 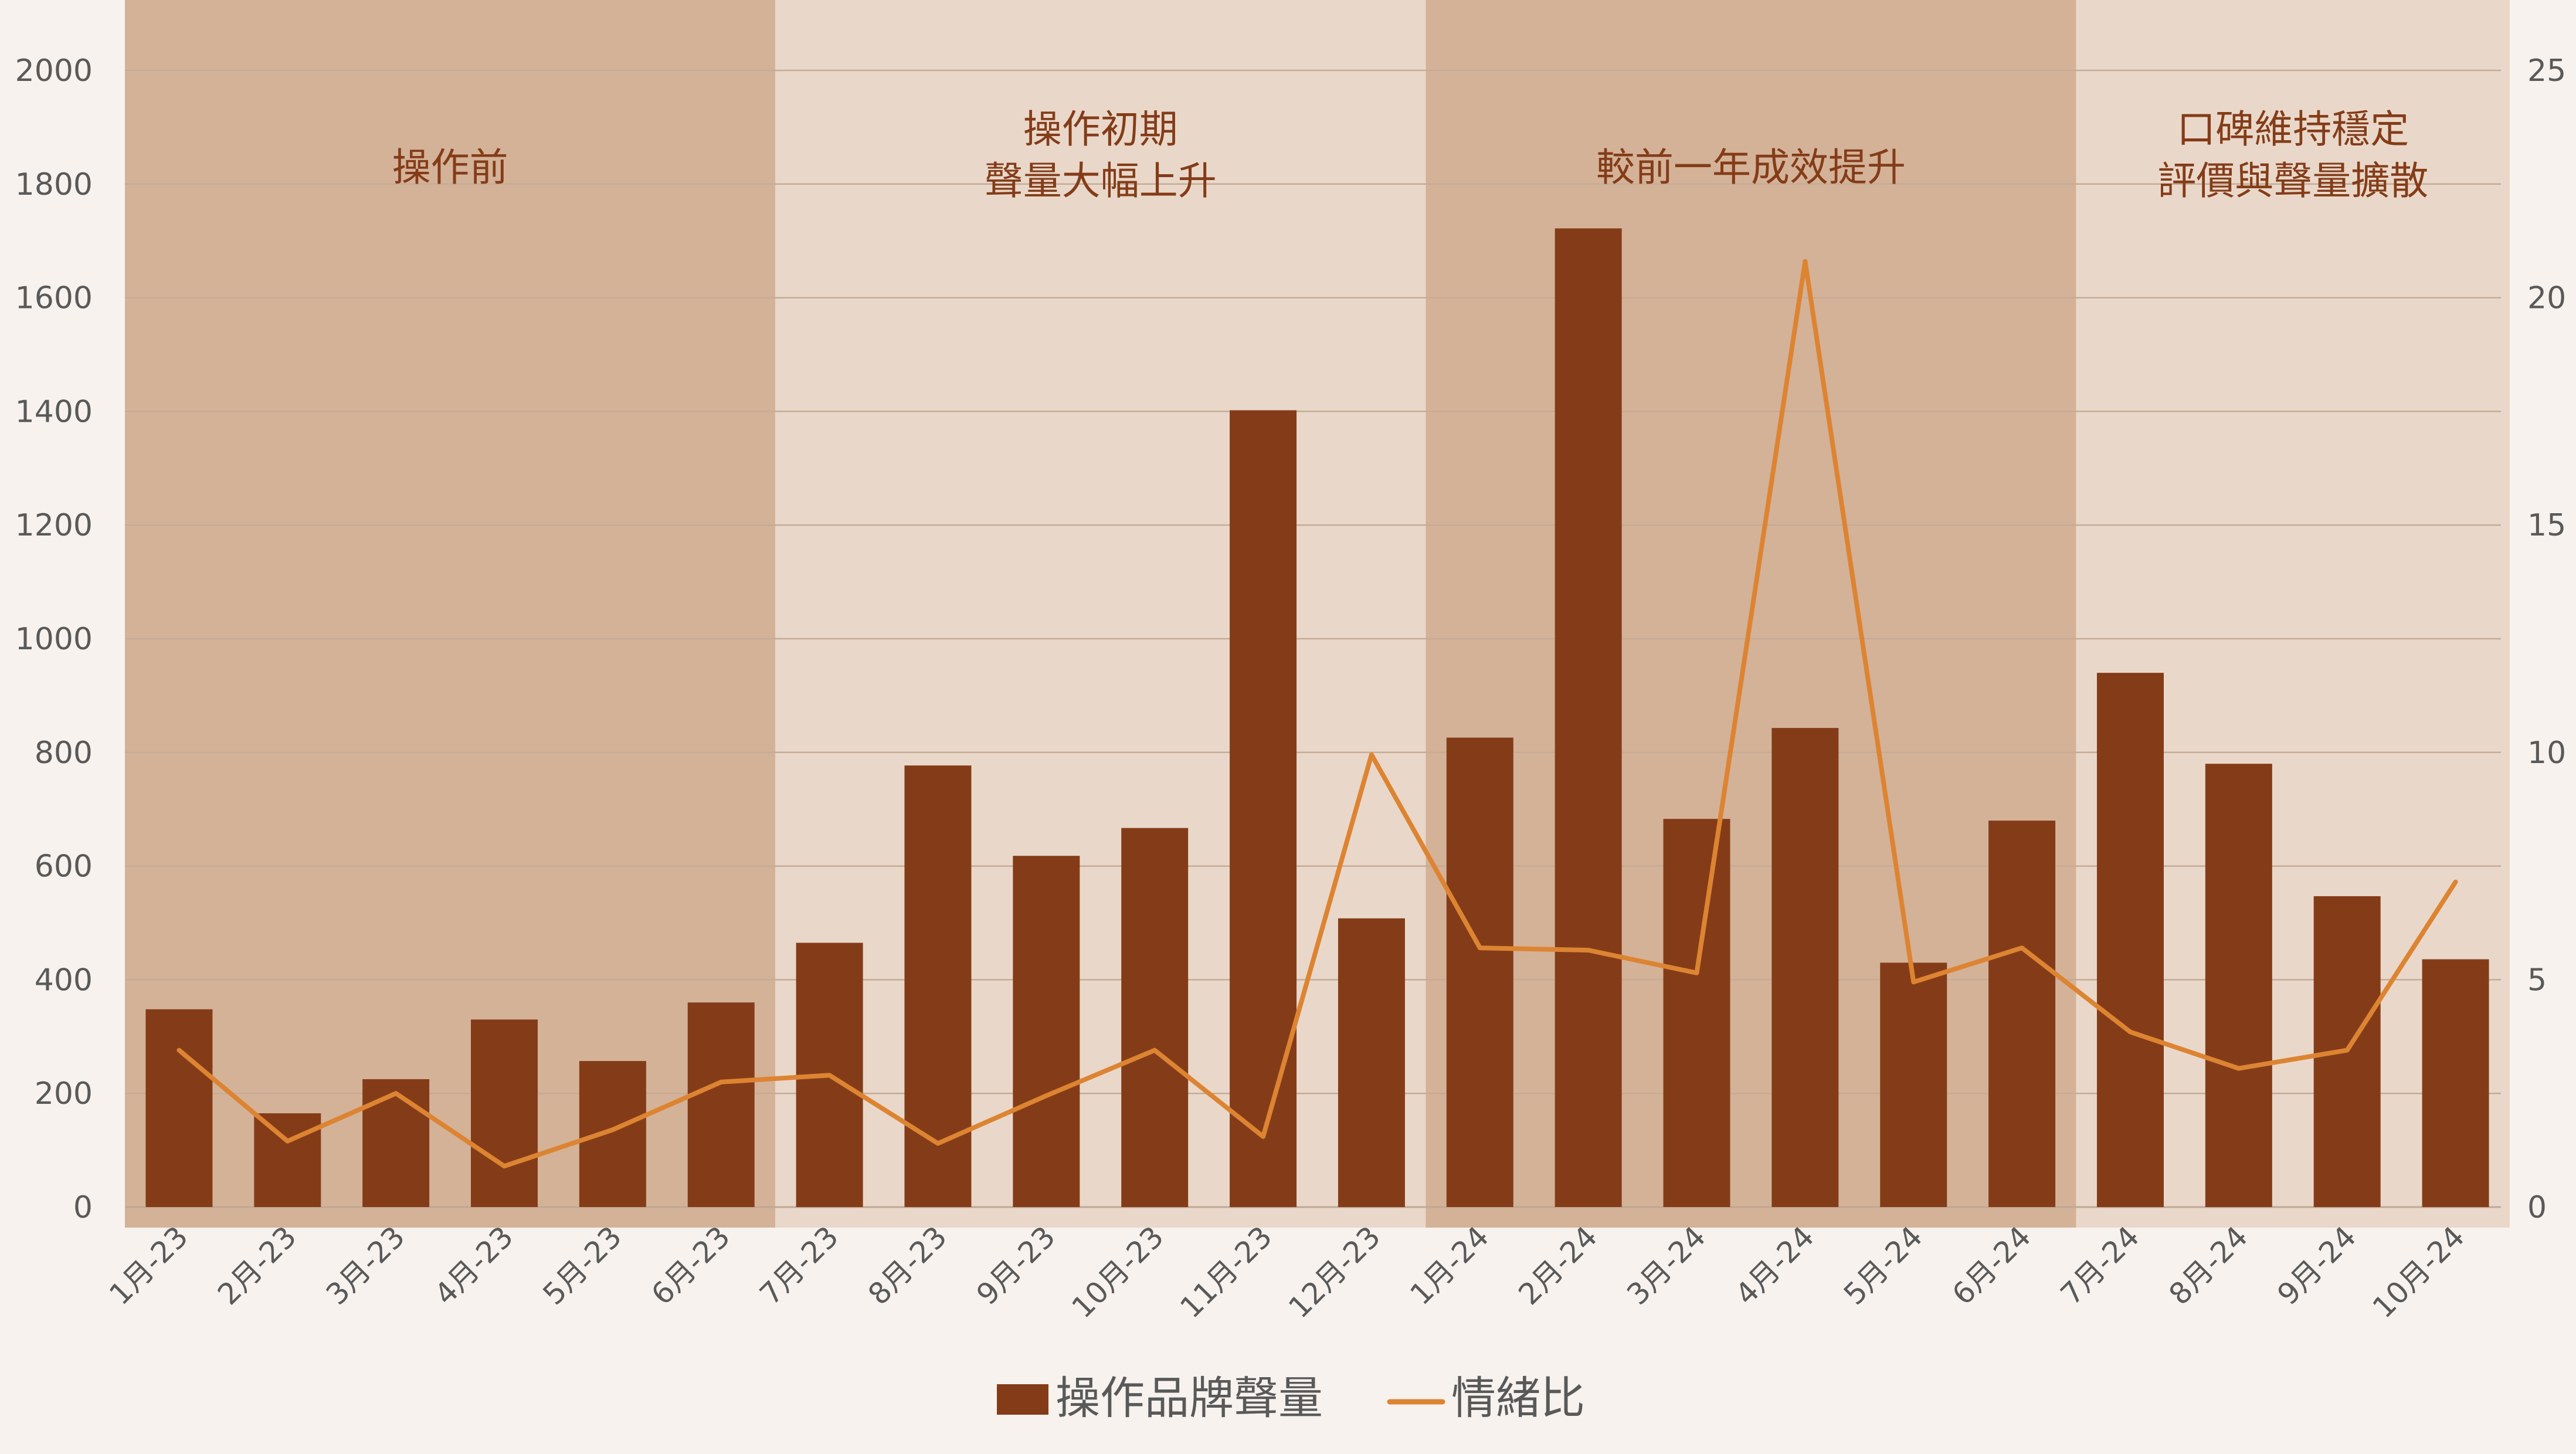 What do you see at coordinates (54, 525) in the screenshot?
I see `left-tick-label: 1200` at bounding box center [54, 525].